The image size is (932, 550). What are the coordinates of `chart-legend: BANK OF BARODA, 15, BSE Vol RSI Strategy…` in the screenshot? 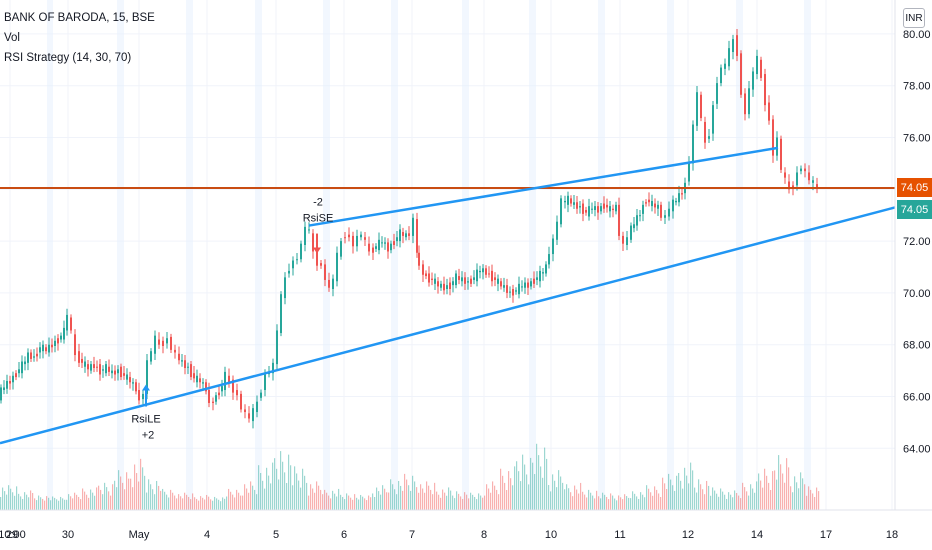 It's located at (79, 38).